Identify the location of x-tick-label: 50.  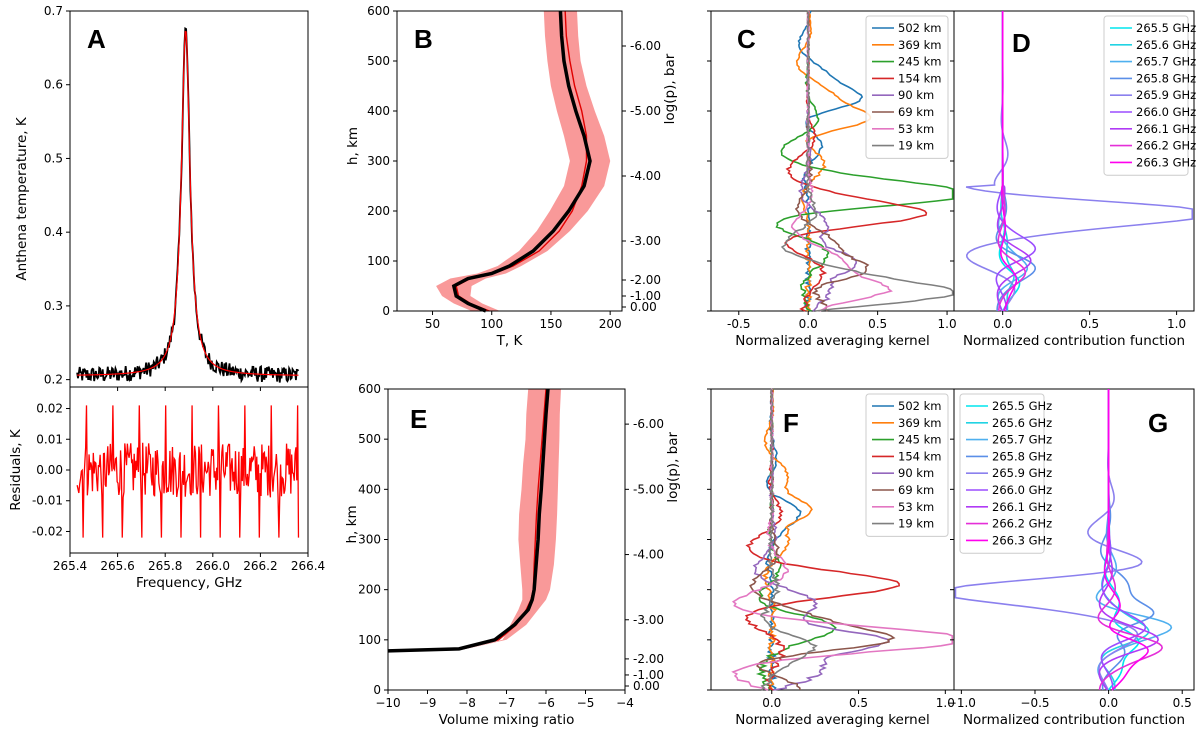
(432, 324).